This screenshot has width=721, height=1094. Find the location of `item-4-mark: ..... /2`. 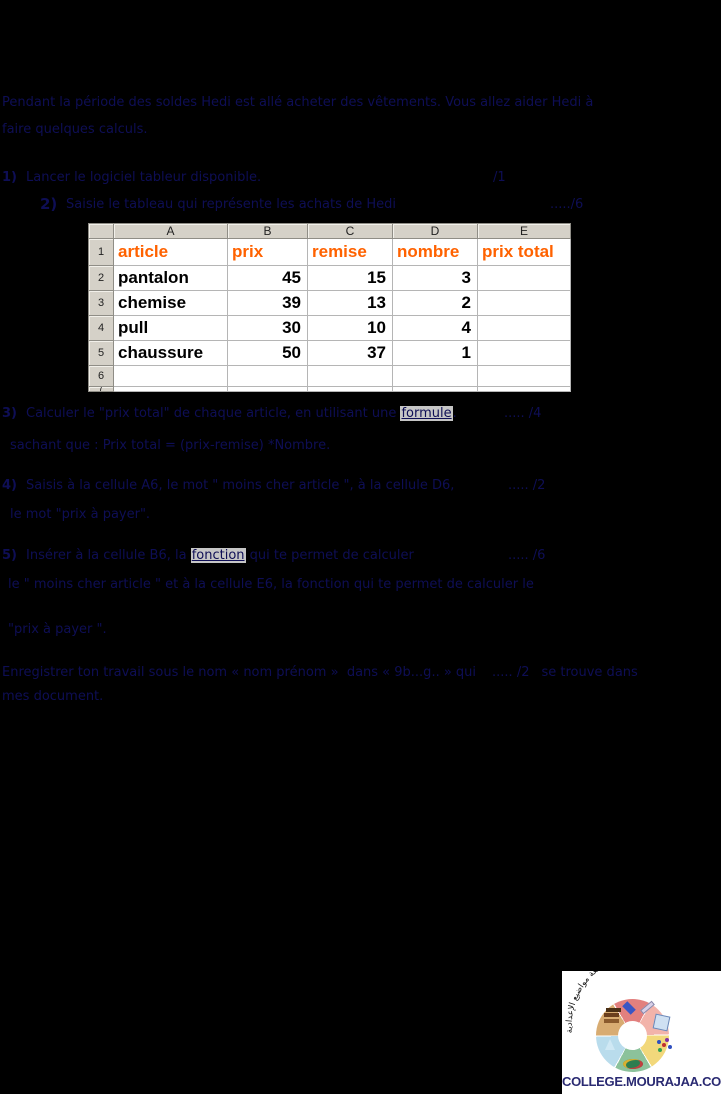

item-4-mark: ..... /2 is located at coordinates (527, 485).